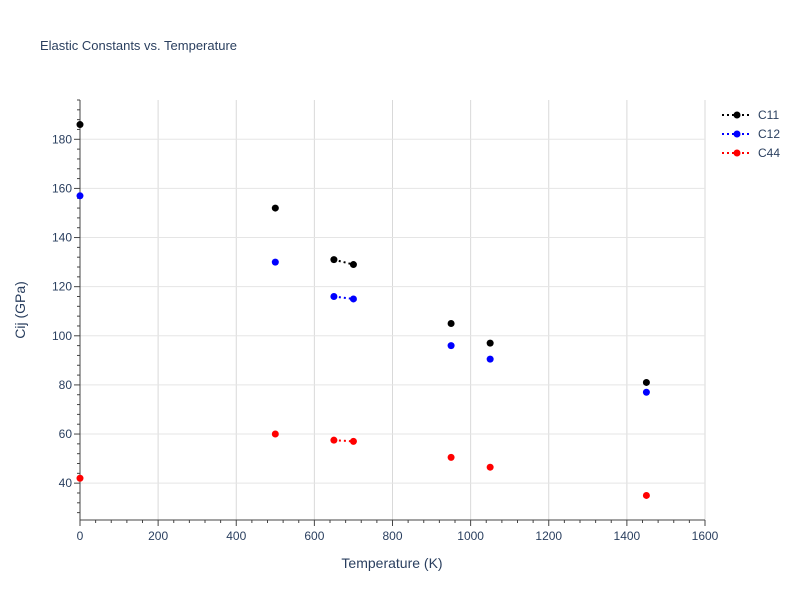  Describe the element at coordinates (20, 310) in the screenshot. I see `y-axis-title: Cij (GPa)` at that location.